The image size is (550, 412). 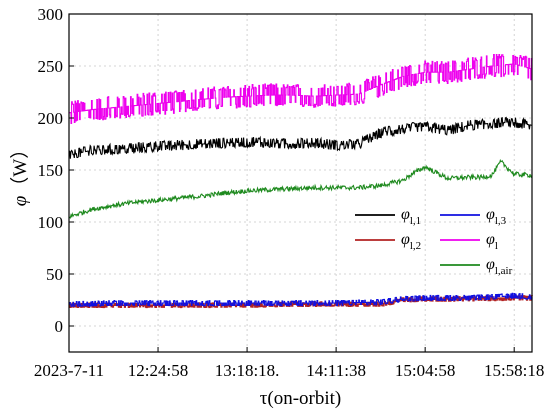 What do you see at coordinates (20, 201) in the screenshot?
I see `y-axis-symbol: φ` at bounding box center [20, 201].